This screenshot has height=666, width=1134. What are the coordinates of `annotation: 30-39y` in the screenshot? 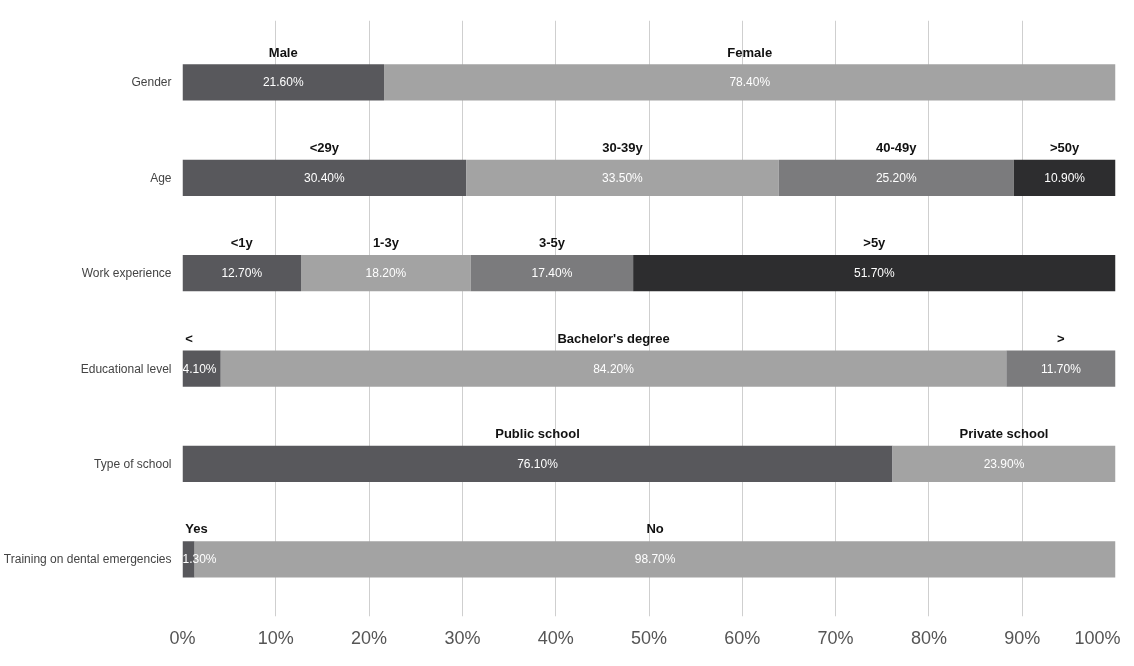 It's located at (623, 147).